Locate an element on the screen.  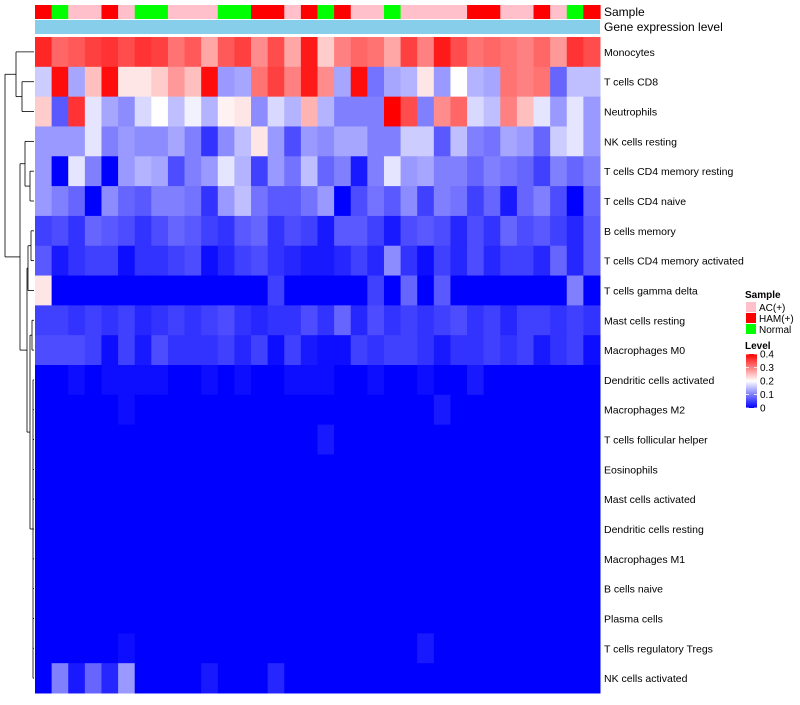
legend-tick-label: 0.3 is located at coordinates (767, 368).